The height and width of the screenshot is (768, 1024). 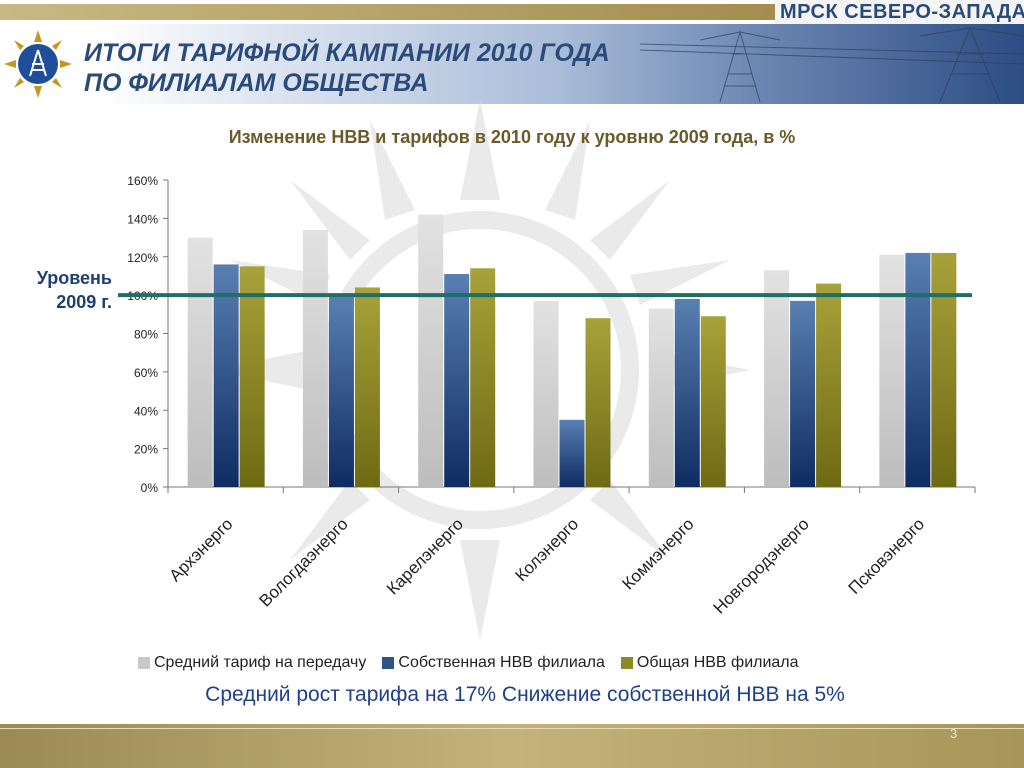 I want to click on x-tick-label: Архэнерго, so click(x=201, y=549).